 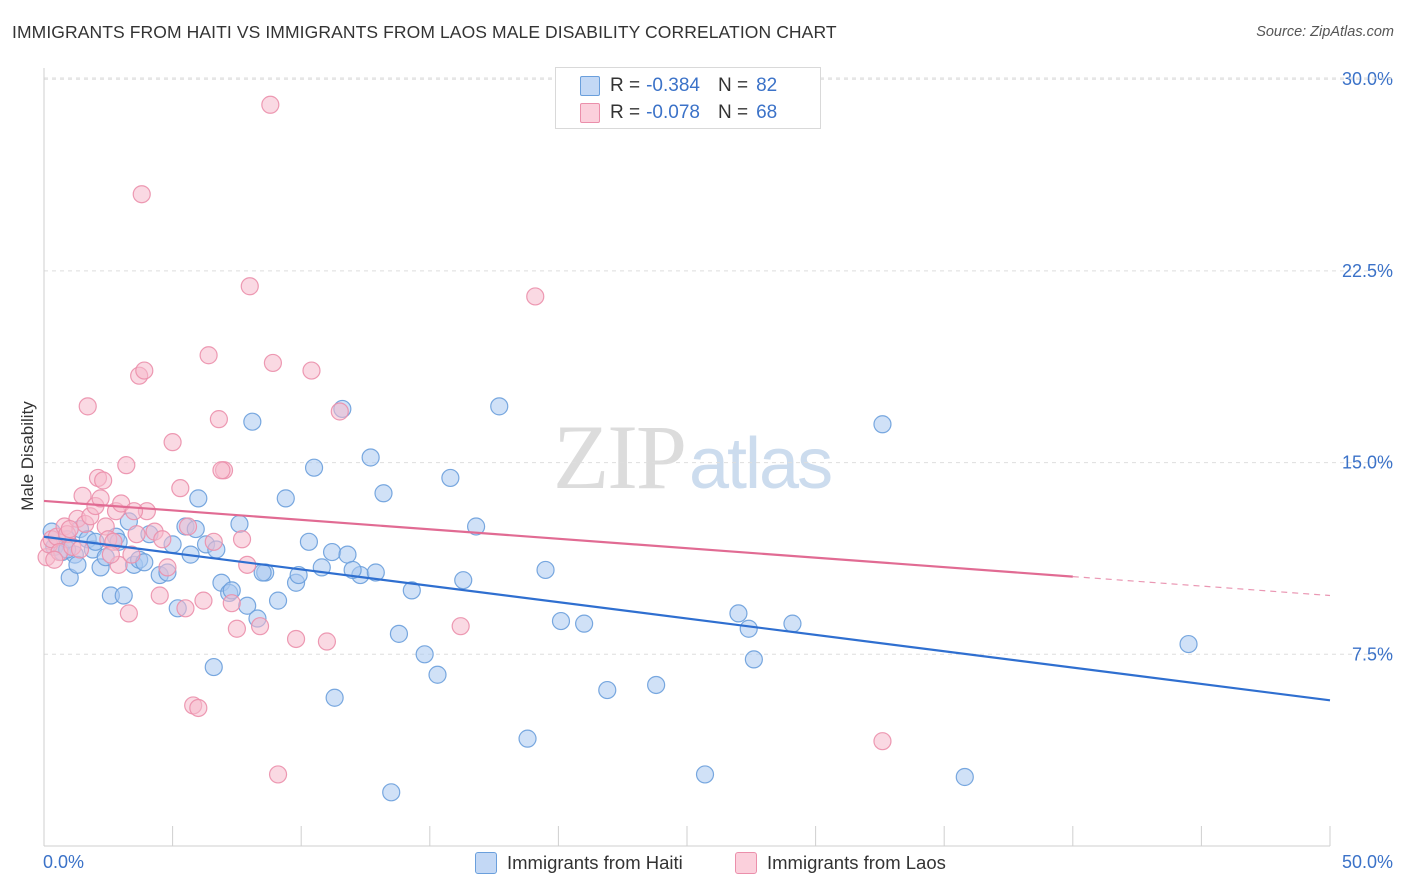 What do you see at coordinates (1201, 586) in the screenshot?
I see `laos-trend-extension` at bounding box center [1201, 586].